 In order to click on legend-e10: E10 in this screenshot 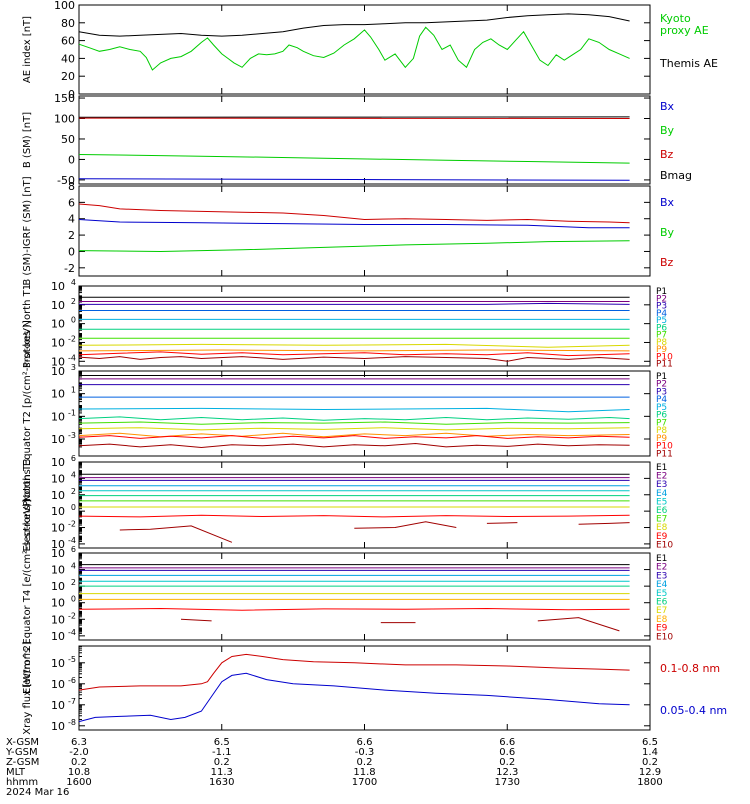, I will do `click(664, 637)`.